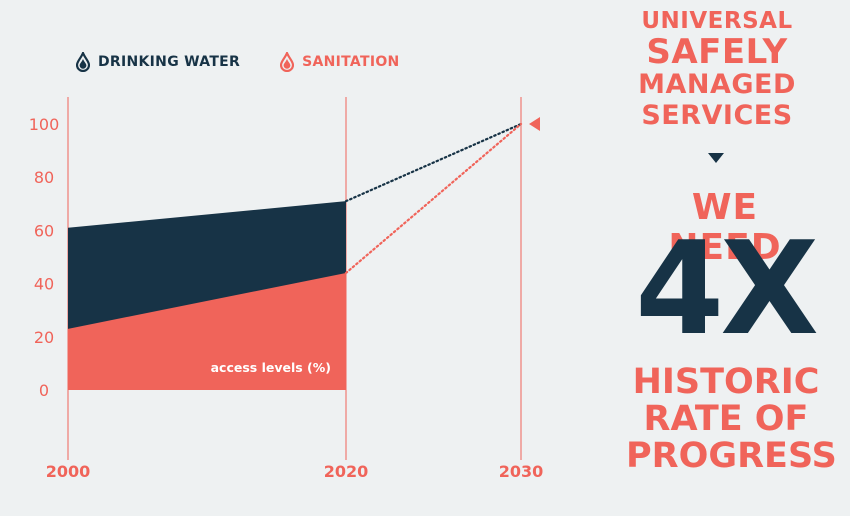 Image resolution: width=850 pixels, height=516 pixels. Describe the element at coordinates (44, 177) in the screenshot. I see `y-tick-label: 80` at that location.